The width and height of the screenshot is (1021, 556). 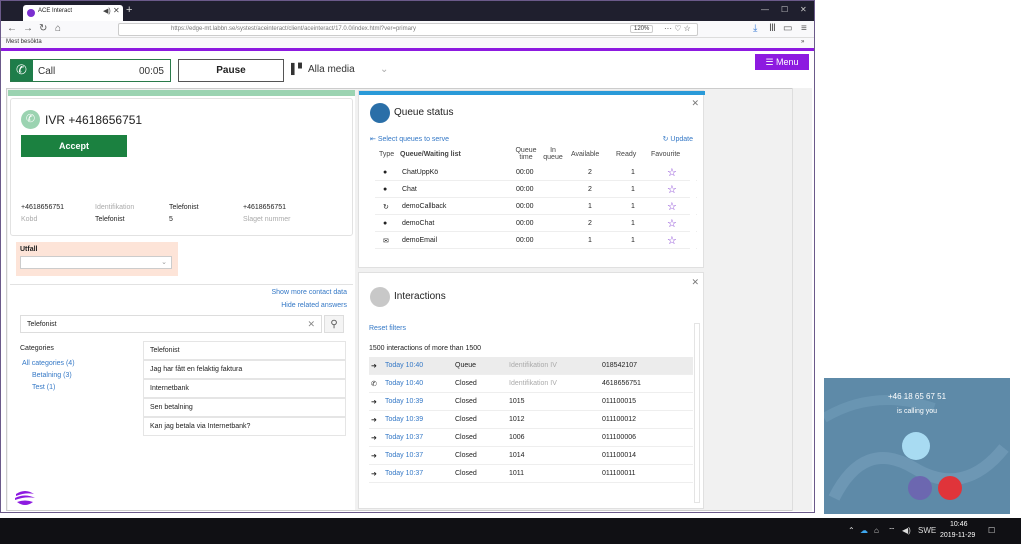 I want to click on reject-call-button, so click(x=950, y=488).